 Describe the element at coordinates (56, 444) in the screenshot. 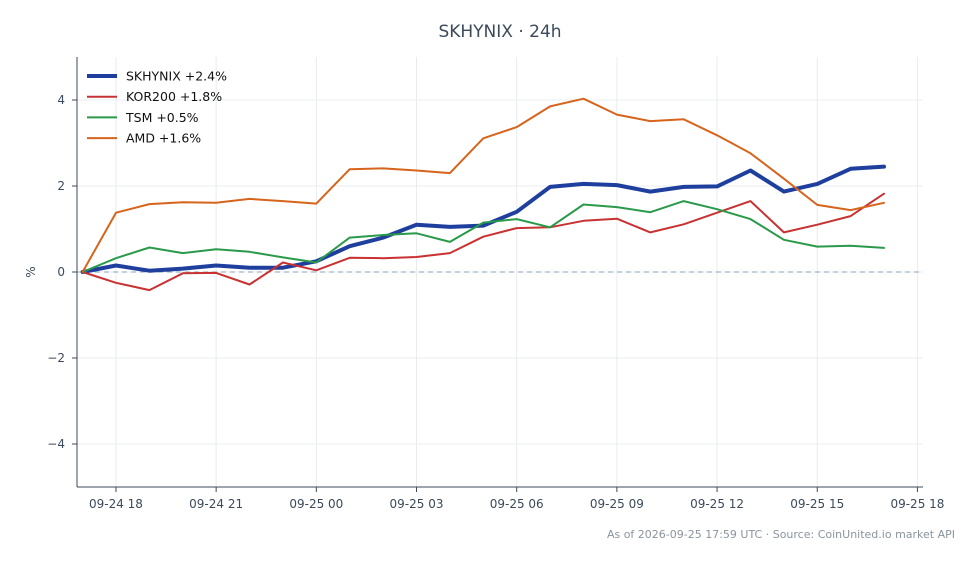

I see `y-tick-label: −4` at that location.